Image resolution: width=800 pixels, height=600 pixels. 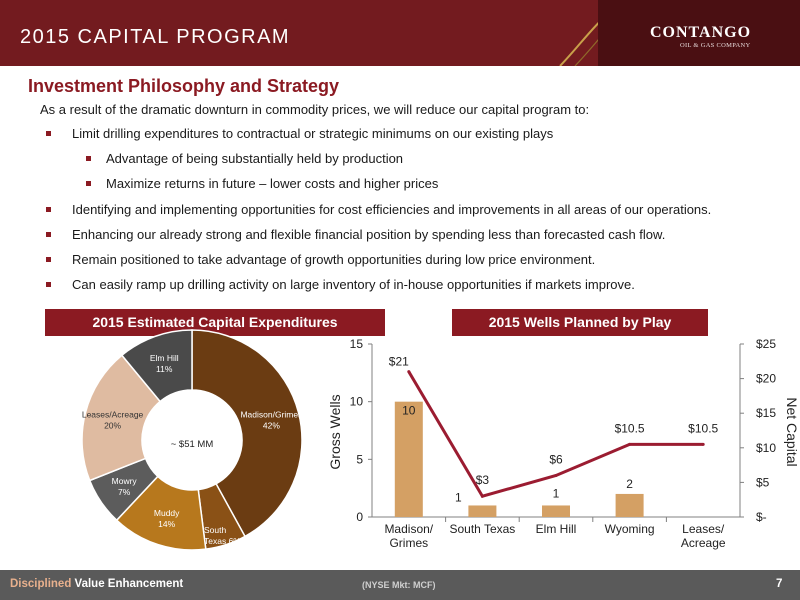 I want to click on x-tick-label: South Texas, so click(x=482, y=529).